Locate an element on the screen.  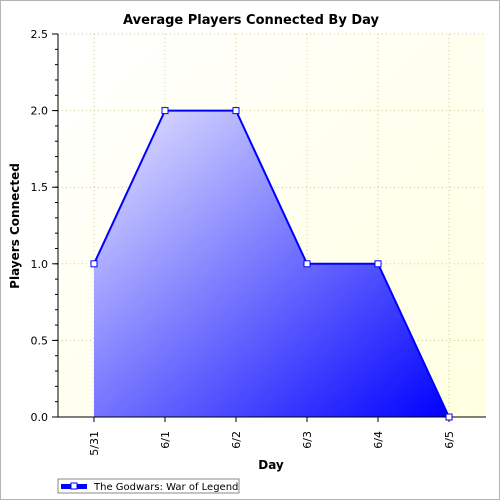
y-tick-label: 2.5 is located at coordinates (40, 34).